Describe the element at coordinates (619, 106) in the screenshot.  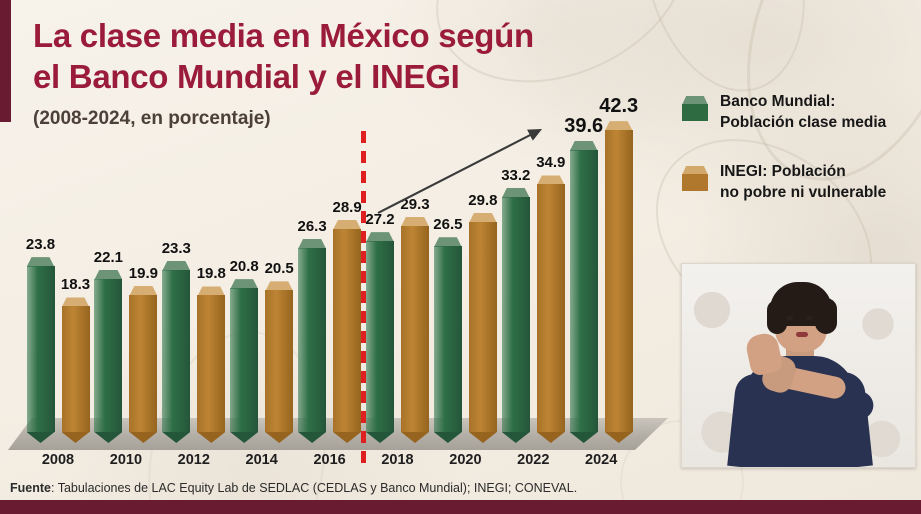
I see `bar-value-label-2024-inegi: 42.3` at that location.